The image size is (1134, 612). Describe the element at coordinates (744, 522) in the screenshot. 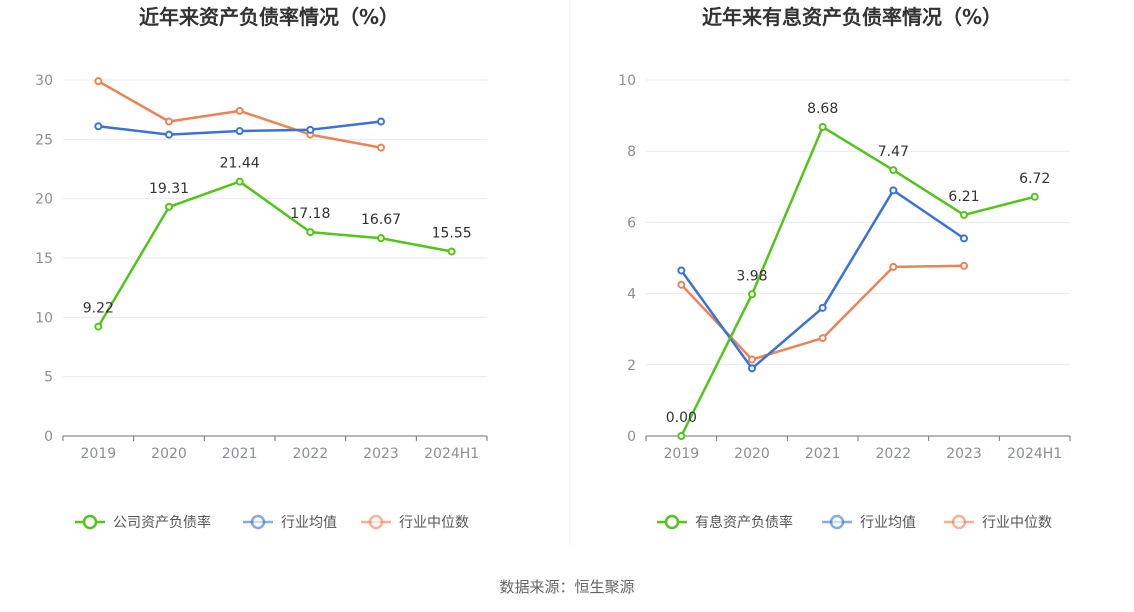

I see `legend-label: 有息资产负债率` at that location.